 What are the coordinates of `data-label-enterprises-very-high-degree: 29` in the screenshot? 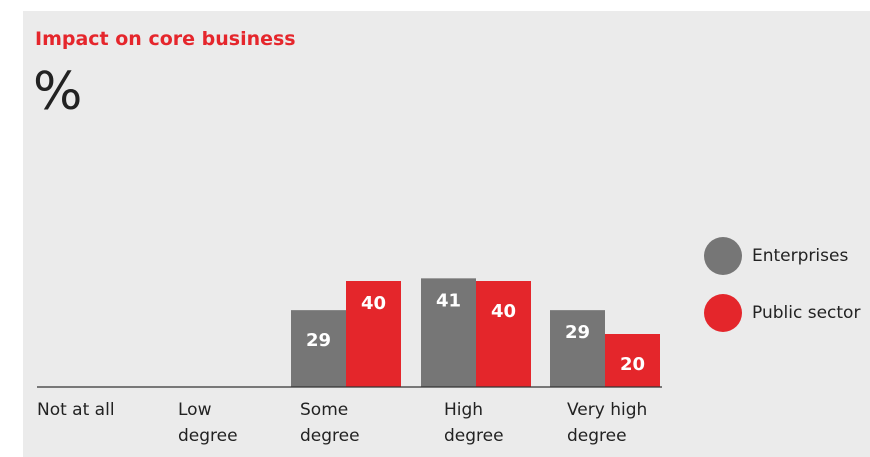 It's located at (577, 332).